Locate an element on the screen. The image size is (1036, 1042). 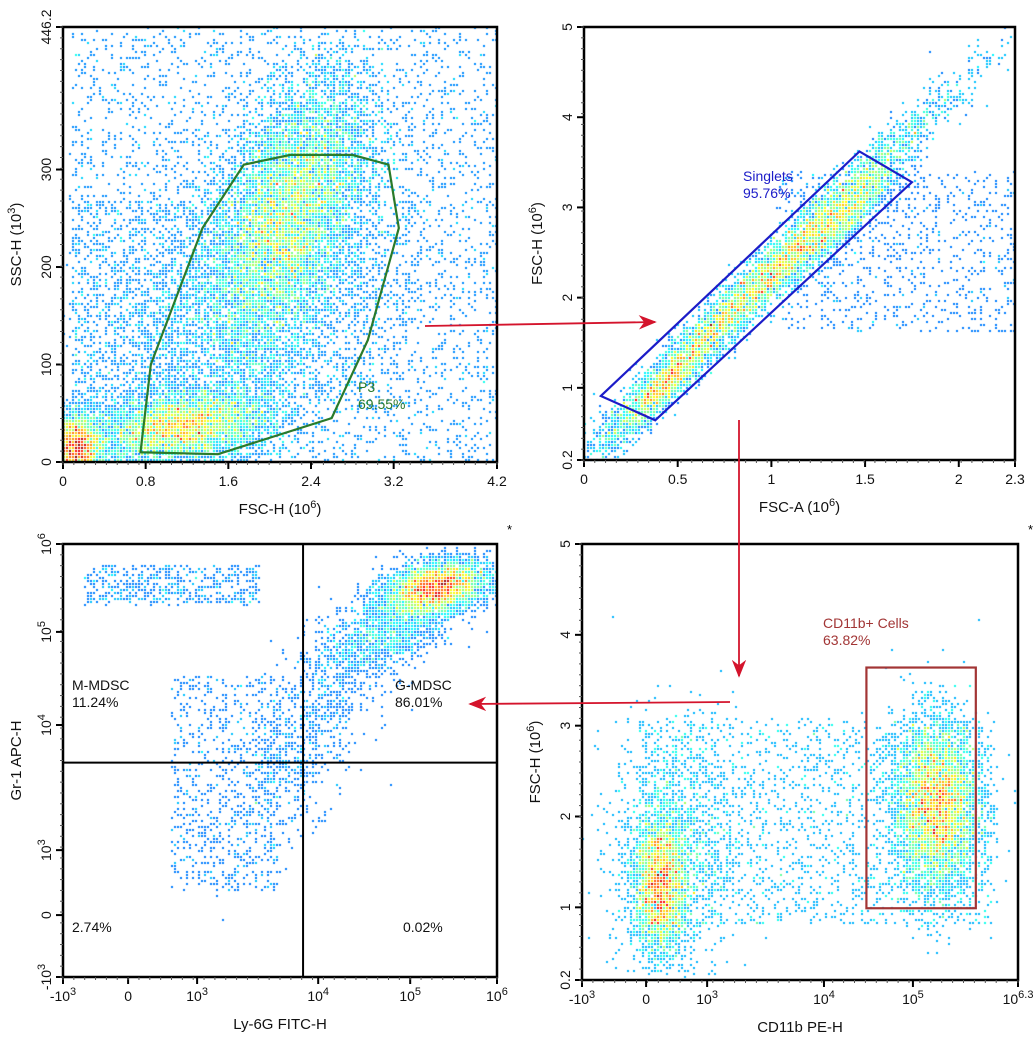
p3-gate-label: P3 69.55% is located at coordinates (381, 395).